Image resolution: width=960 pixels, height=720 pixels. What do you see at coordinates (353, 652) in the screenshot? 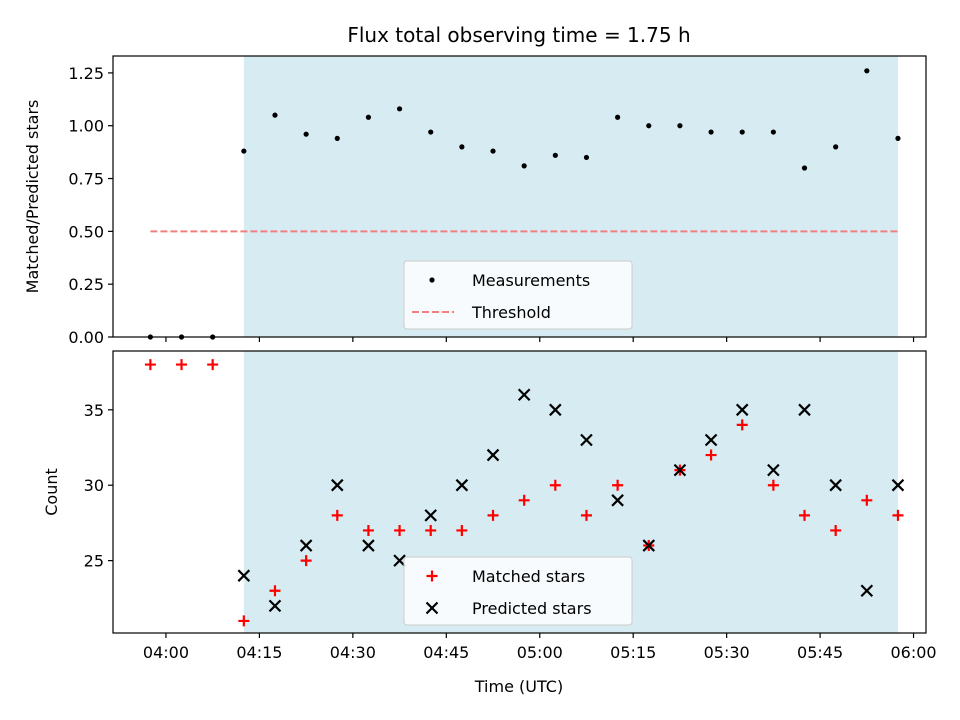
I see `x-tick-label: 04:30` at bounding box center [353, 652].